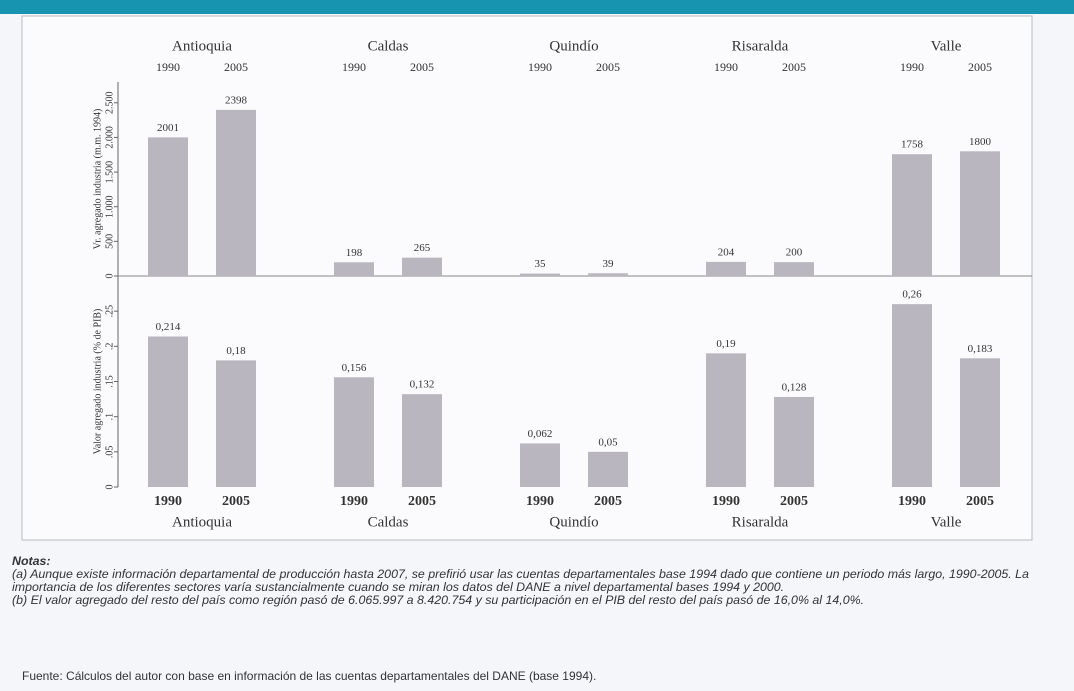 The height and width of the screenshot is (691, 1074). What do you see at coordinates (912, 145) in the screenshot?
I see `data-label: 1758` at bounding box center [912, 145].